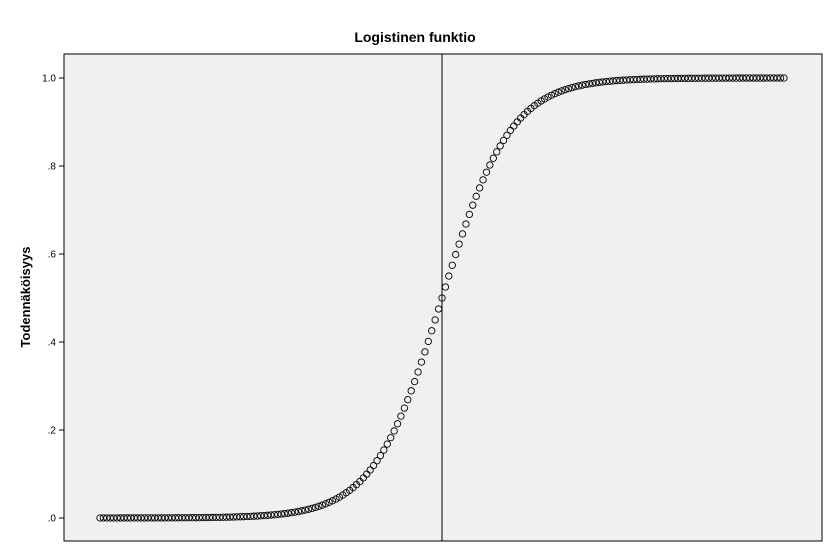  Describe the element at coordinates (53, 299) in the screenshot. I see `y-axis-ticks: .0 .2 .4 .6 .8 1.0` at that location.